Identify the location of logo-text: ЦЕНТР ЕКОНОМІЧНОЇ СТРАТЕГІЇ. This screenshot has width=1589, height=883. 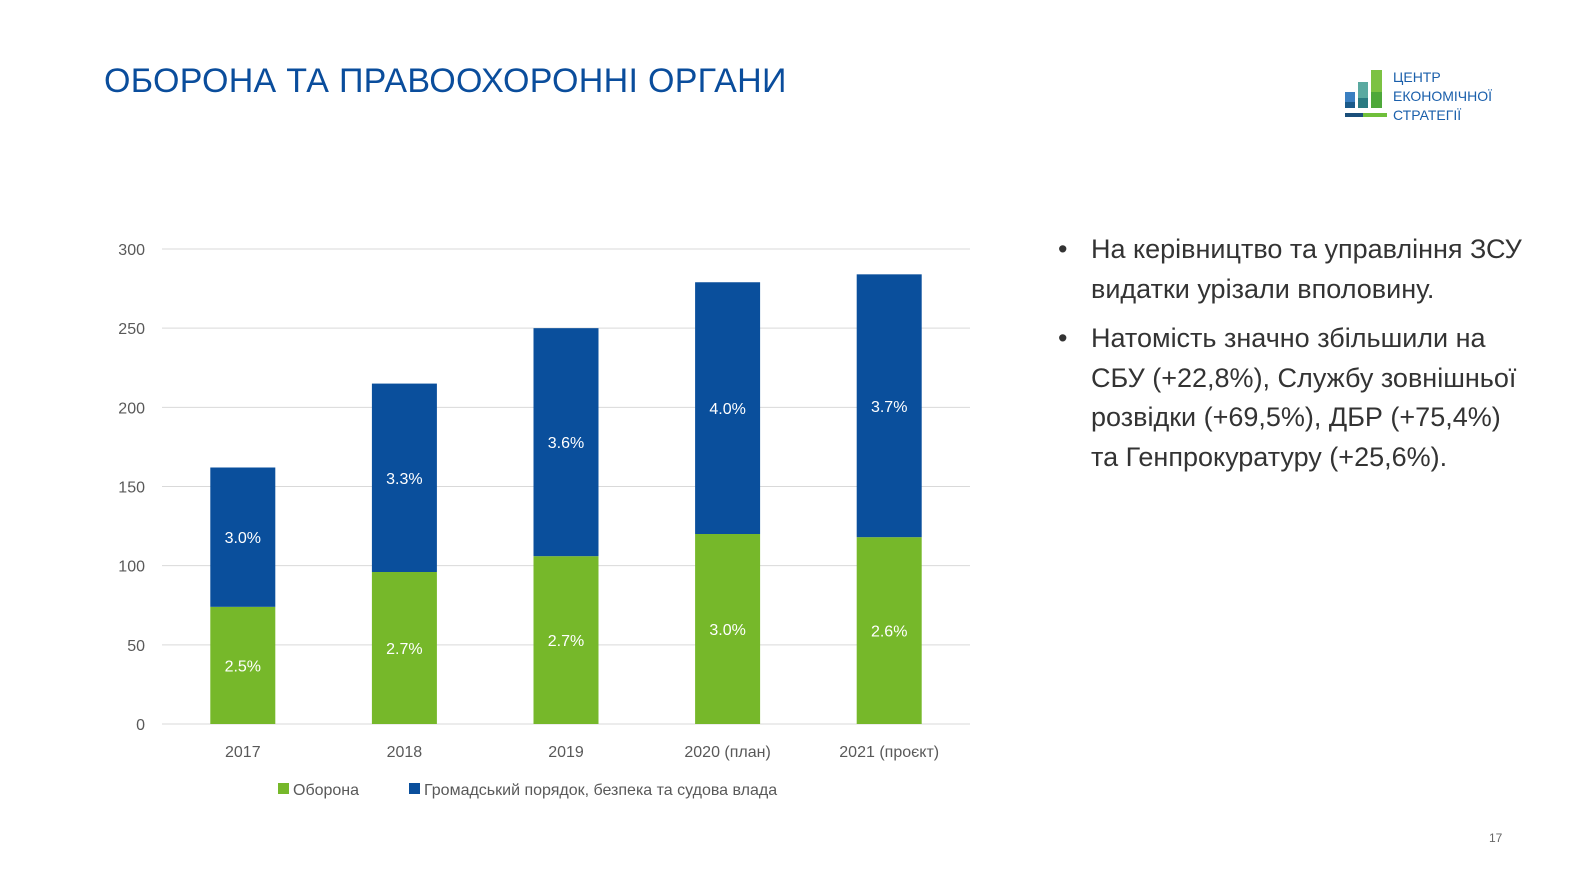
(1442, 96).